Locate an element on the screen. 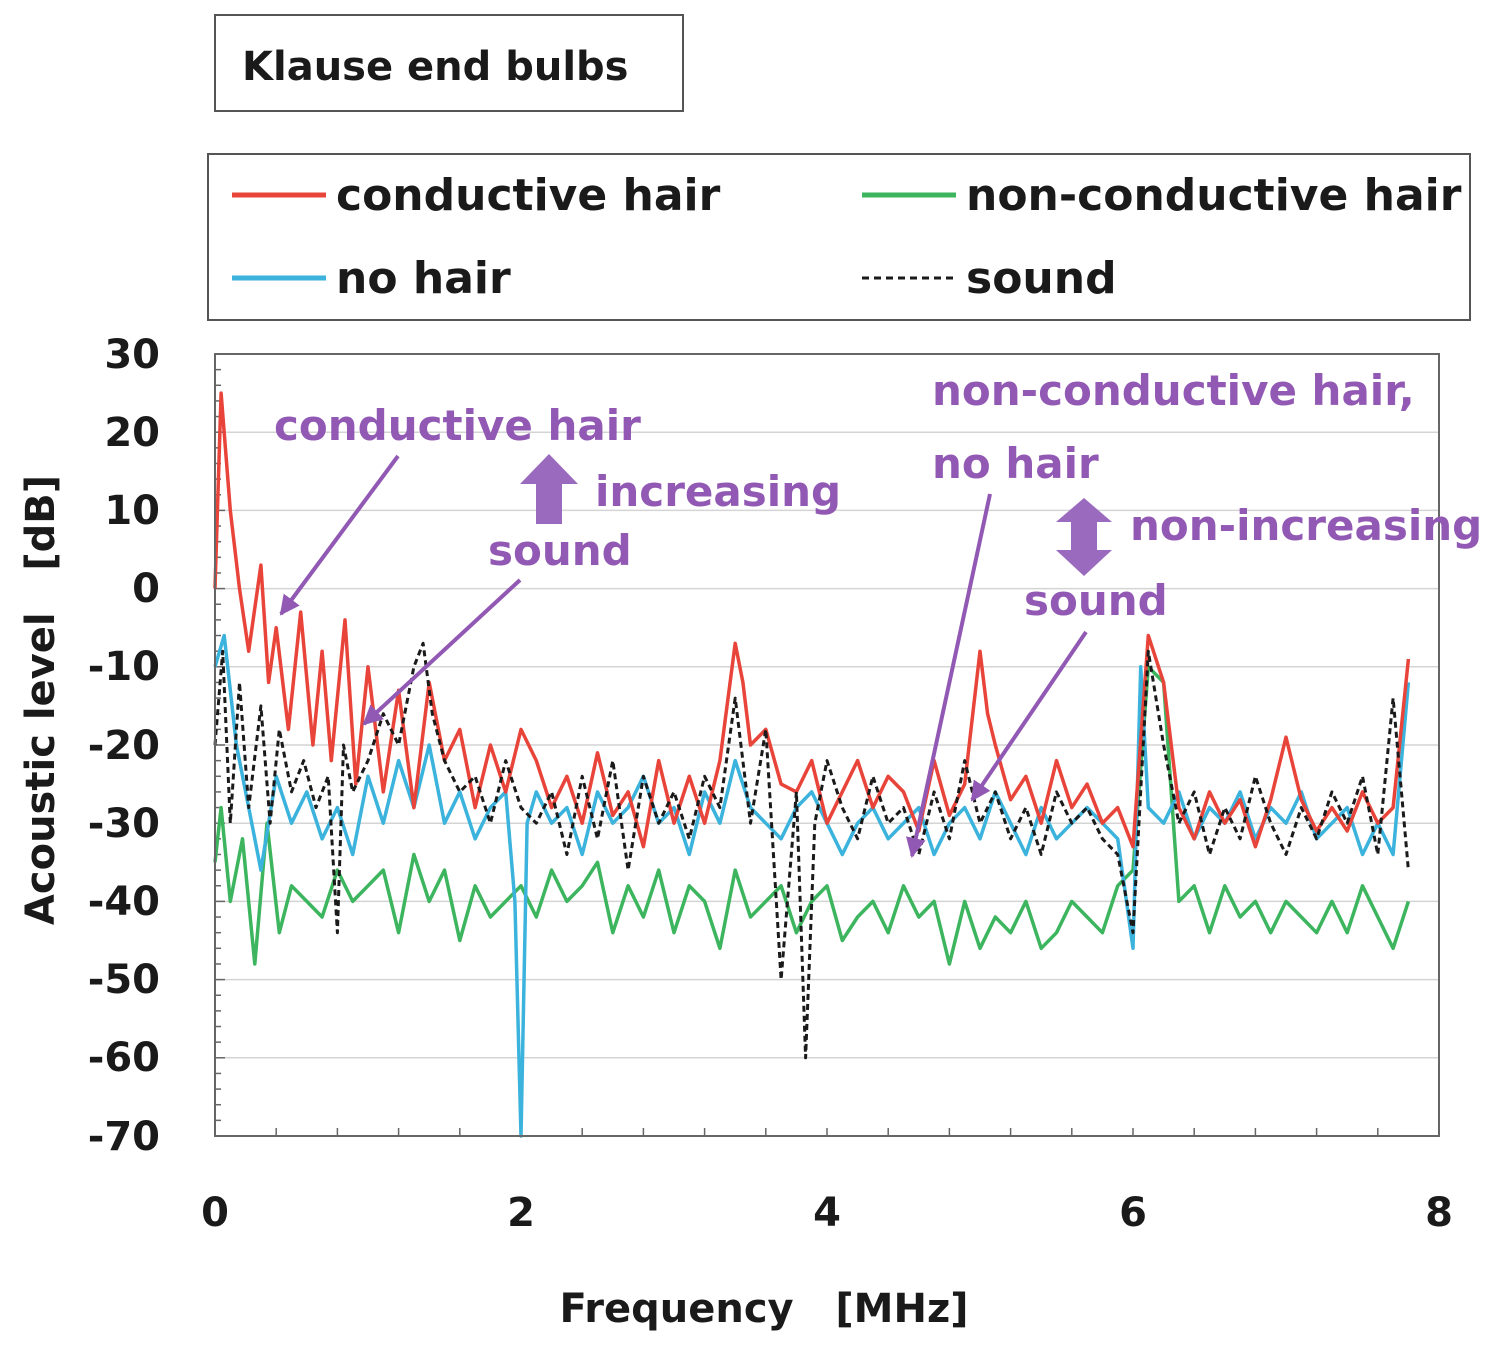  annotation-increasing: increasing is located at coordinates (718, 491).